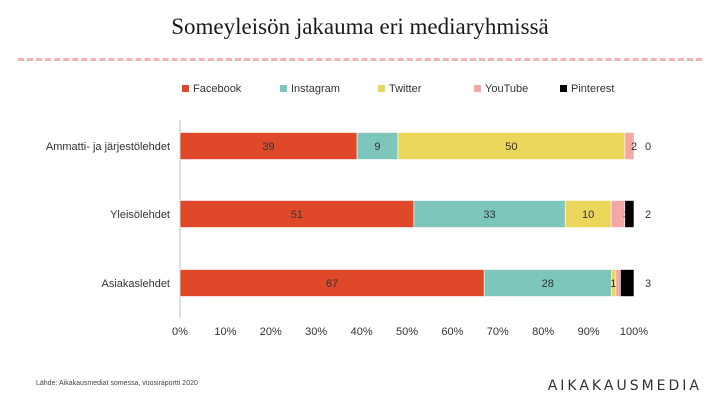 The width and height of the screenshot is (720, 405). What do you see at coordinates (185, 88) in the screenshot?
I see `legend-facebook-swatch` at bounding box center [185, 88].